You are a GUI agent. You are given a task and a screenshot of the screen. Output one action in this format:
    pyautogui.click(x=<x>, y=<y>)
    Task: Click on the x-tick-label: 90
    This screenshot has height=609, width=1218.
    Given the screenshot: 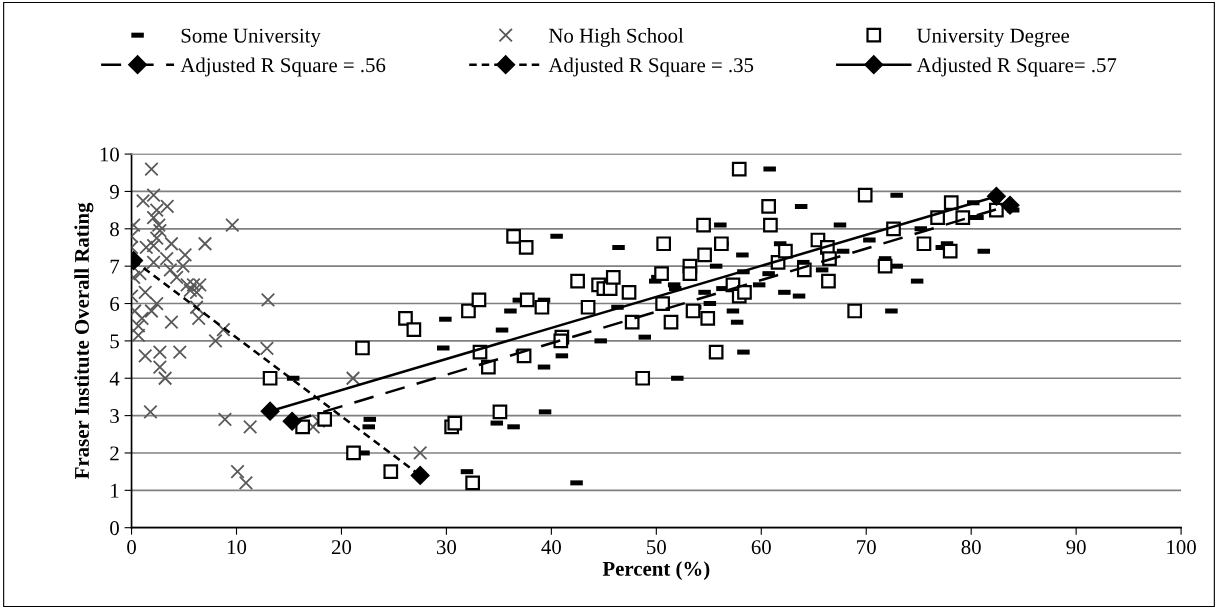 What is the action you would take?
    pyautogui.click(x=1076, y=547)
    